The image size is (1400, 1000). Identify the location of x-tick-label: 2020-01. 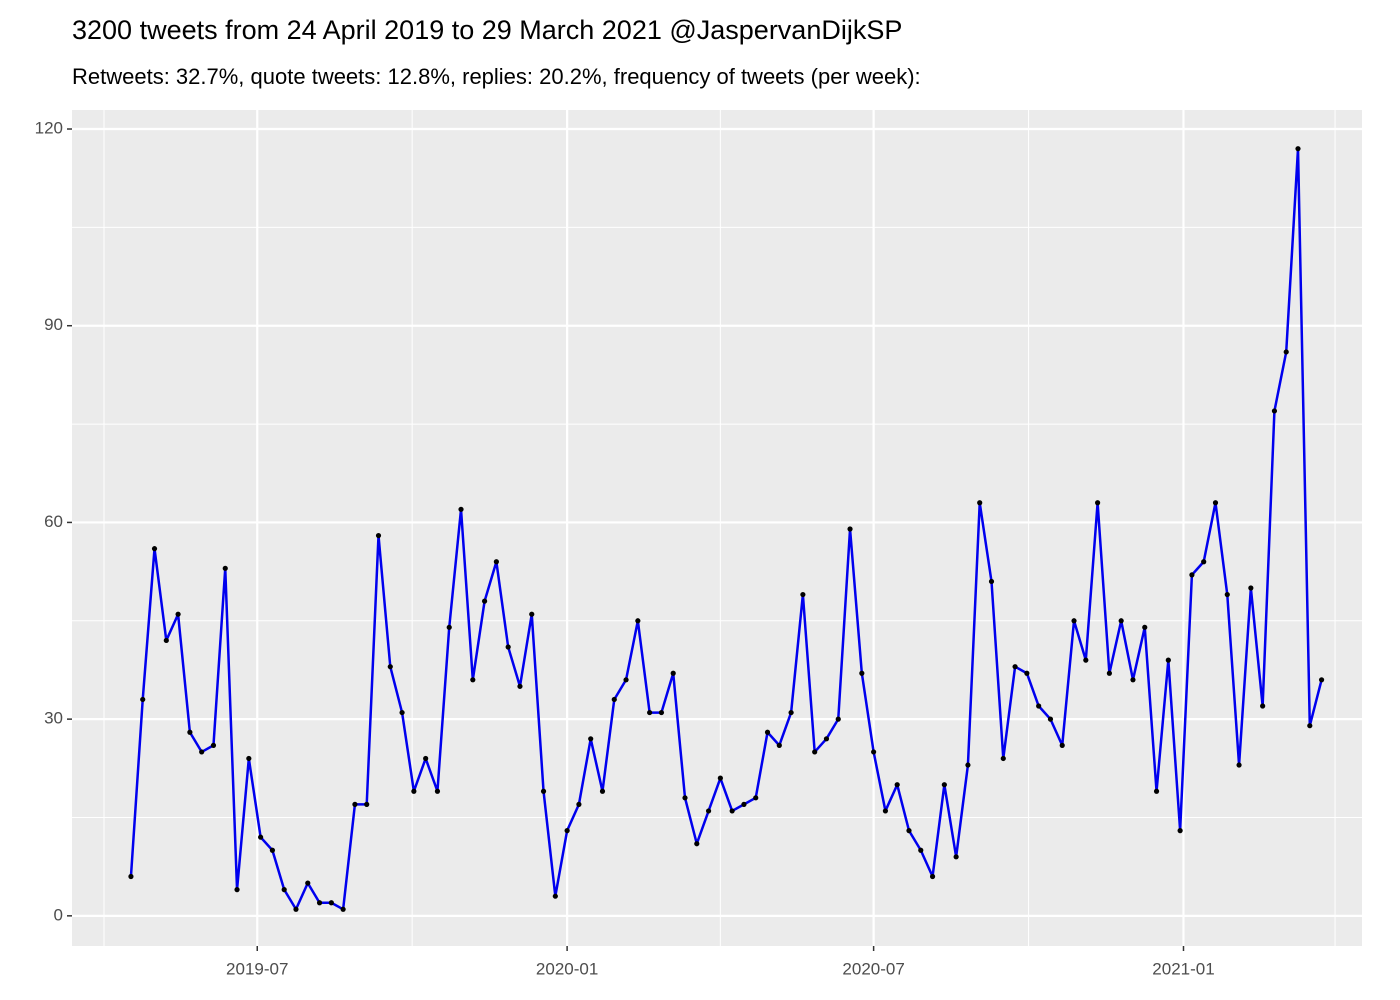
(567, 968).